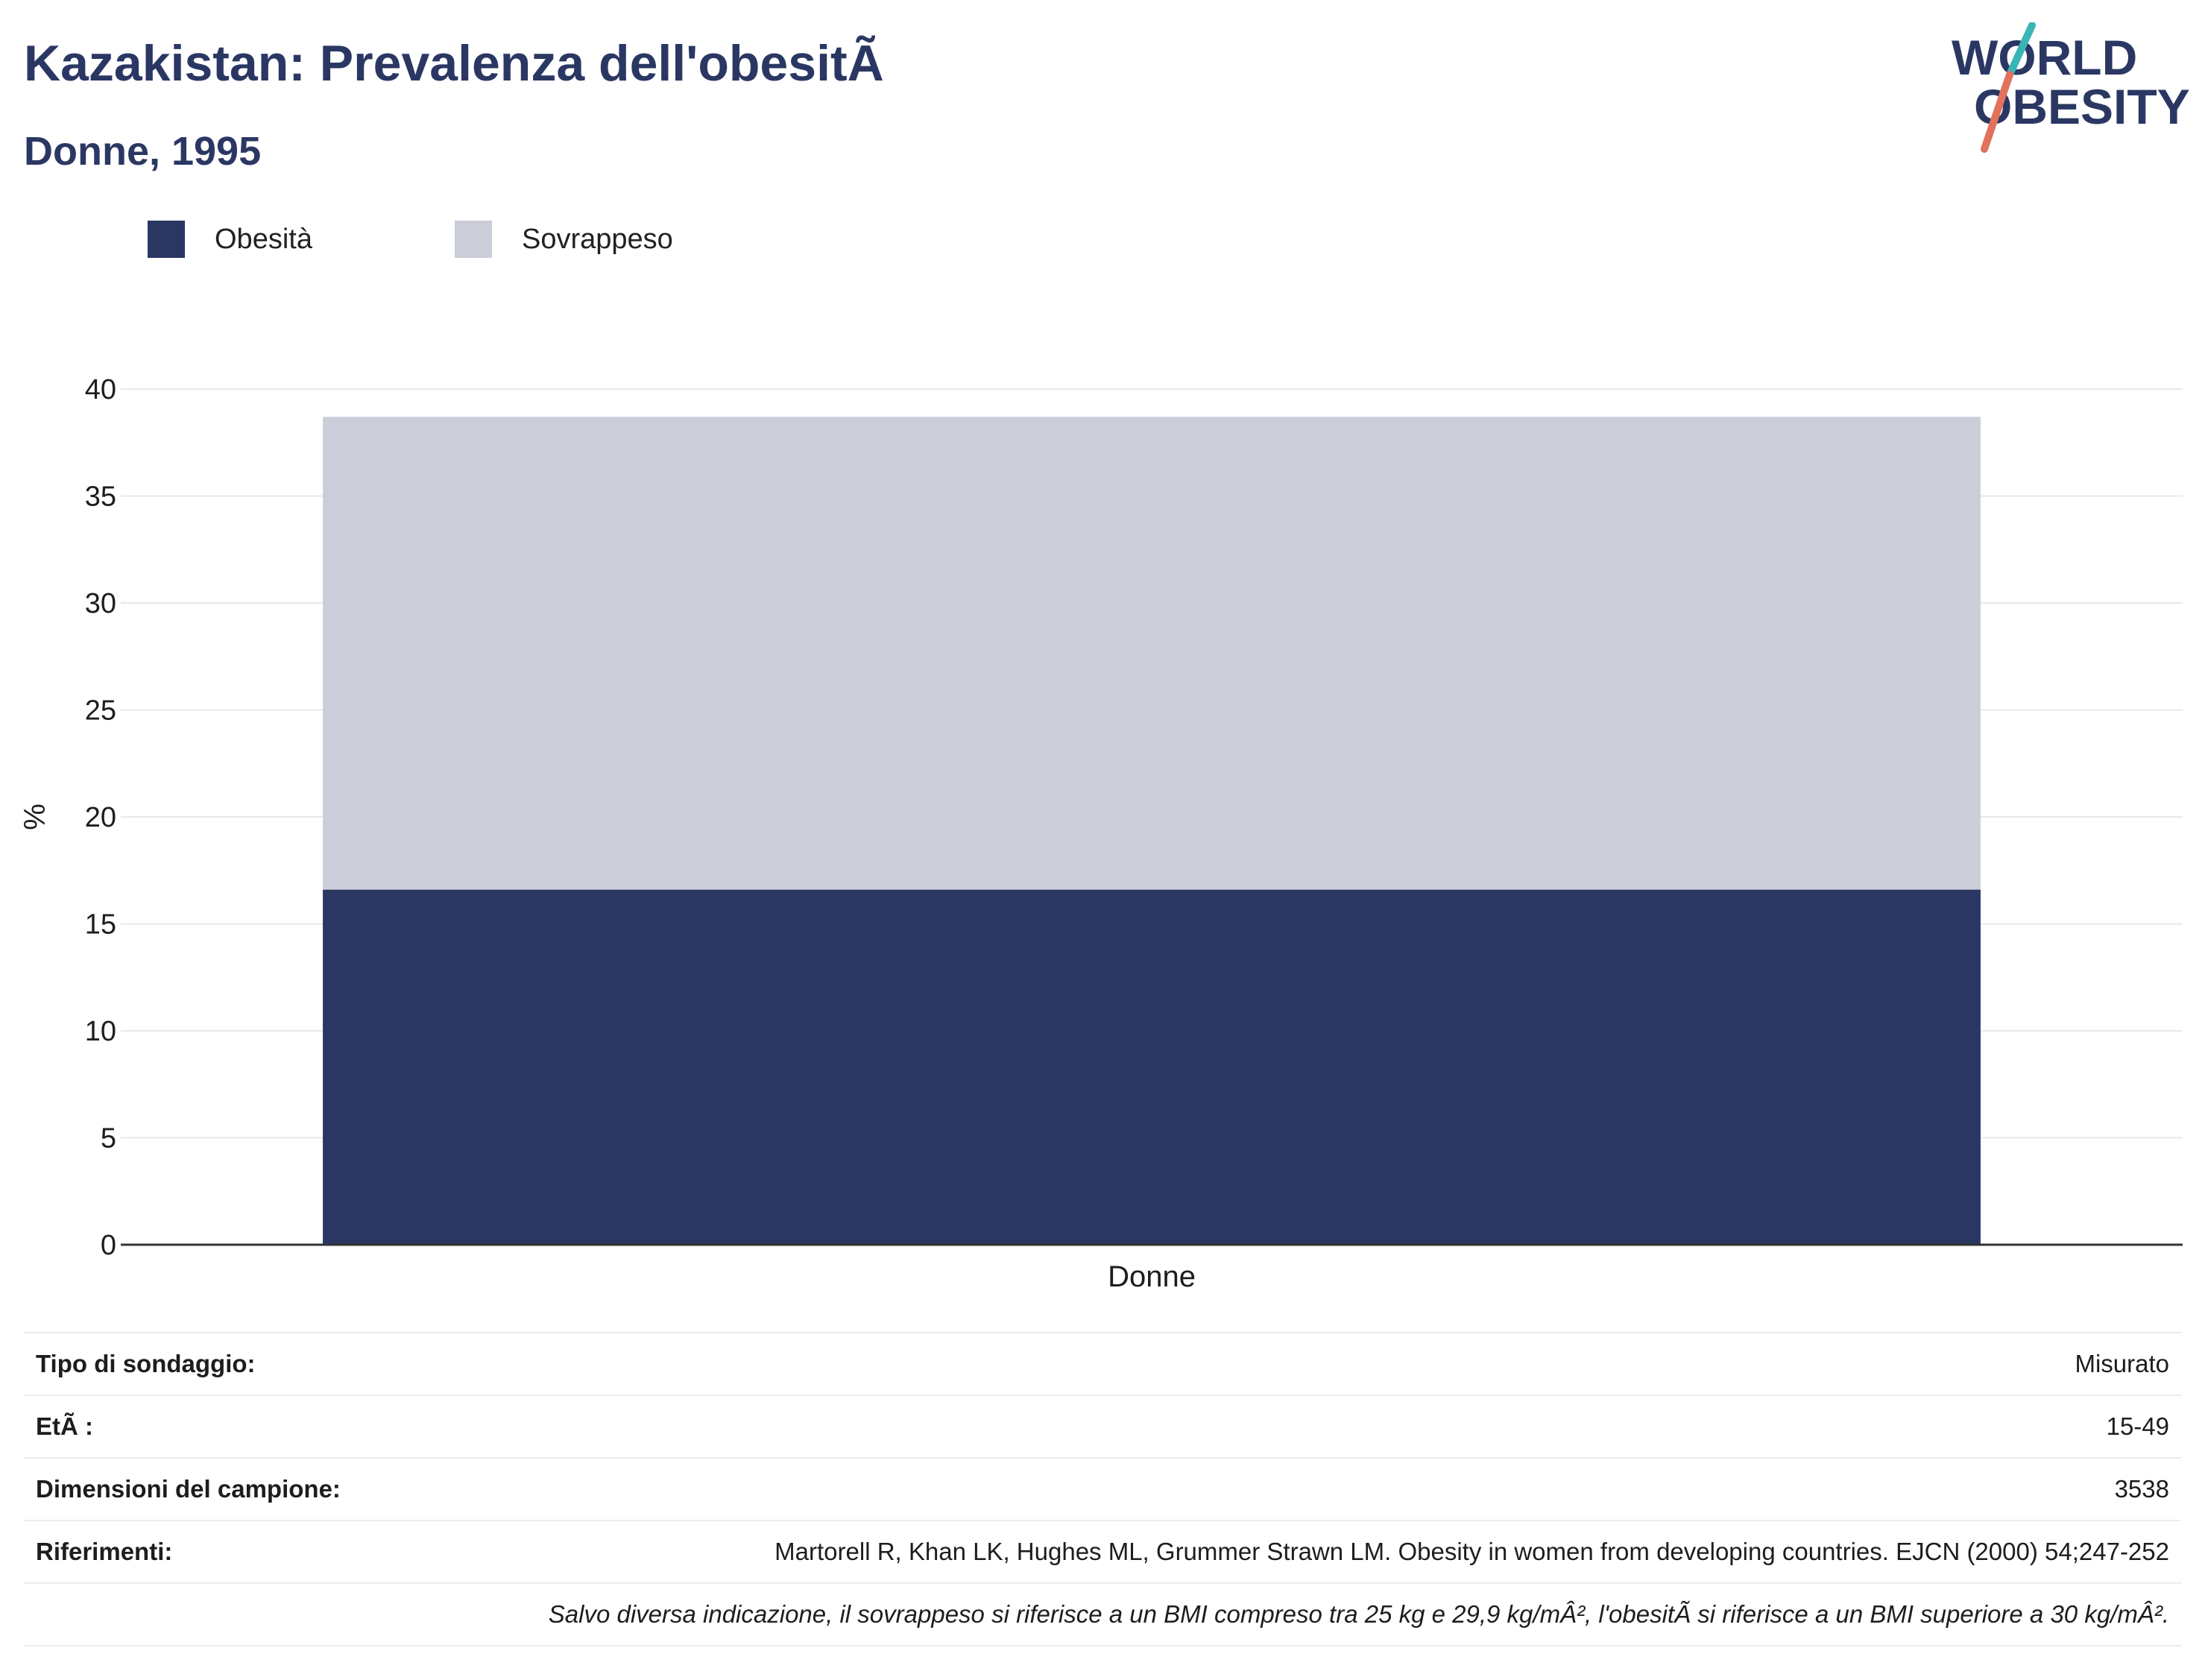  What do you see at coordinates (100, 1031) in the screenshot?
I see `y-tick-label: 10` at bounding box center [100, 1031].